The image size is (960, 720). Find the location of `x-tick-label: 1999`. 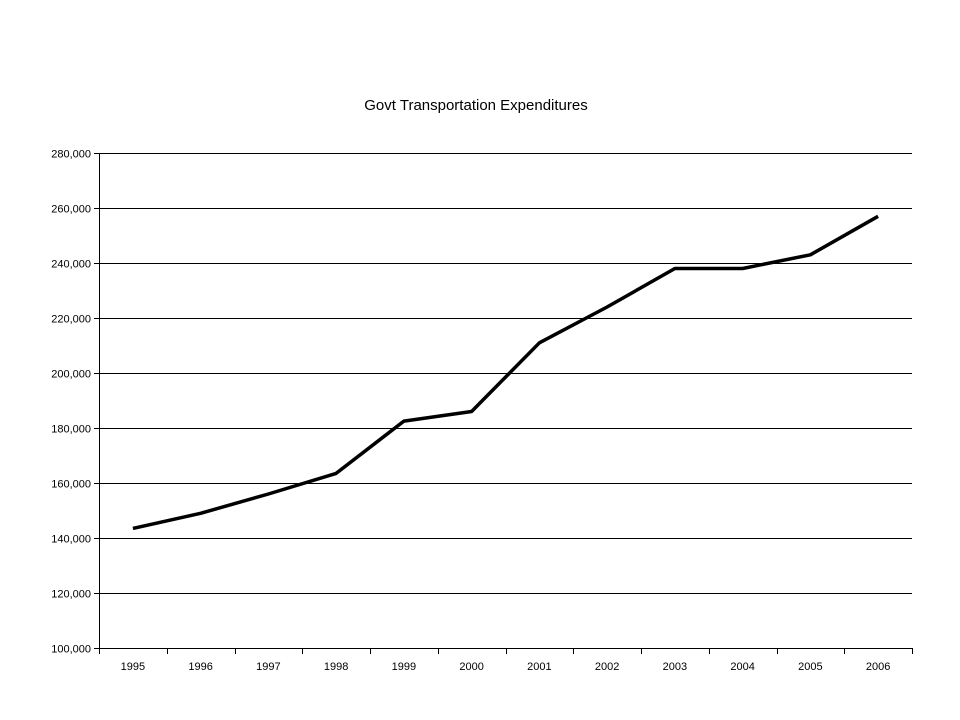

x-tick-label: 1999 is located at coordinates (404, 667).